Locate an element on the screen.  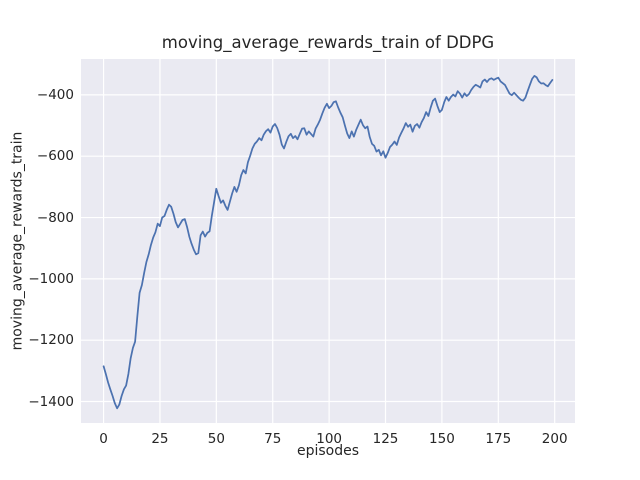
y-tick-label: −800 is located at coordinates (55, 217).